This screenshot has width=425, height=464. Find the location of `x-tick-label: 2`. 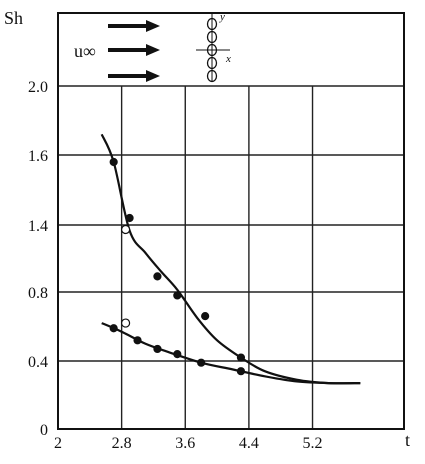

x-tick-label: 2 is located at coordinates (58, 443).